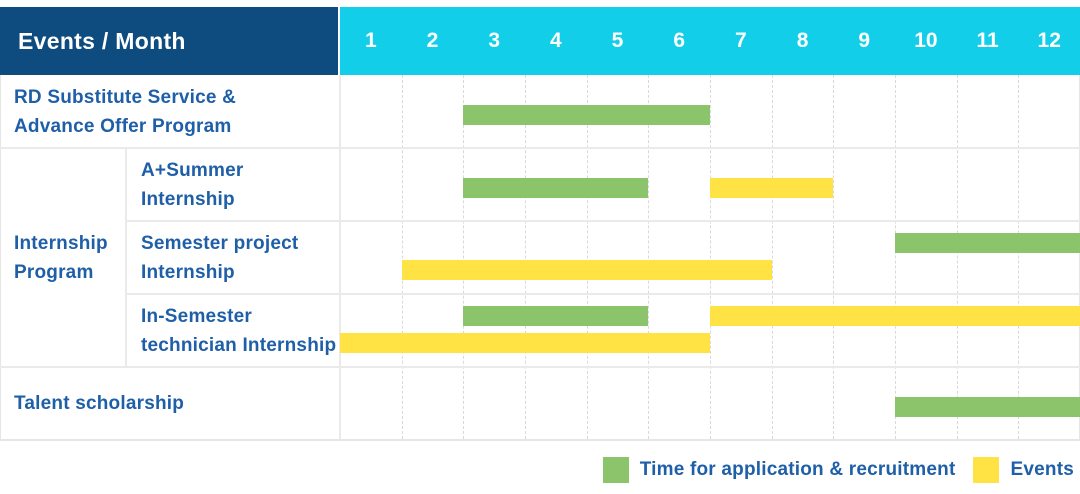 This screenshot has height=494, width=1080. I want to click on month-header-row: 1 2 3 4 5 6 7 8 9 10 11 12, so click(710, 41).